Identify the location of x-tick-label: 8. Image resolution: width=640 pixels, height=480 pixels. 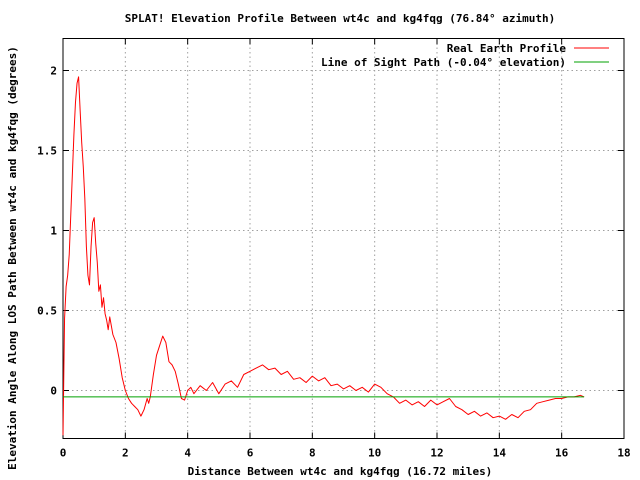
(312, 453).